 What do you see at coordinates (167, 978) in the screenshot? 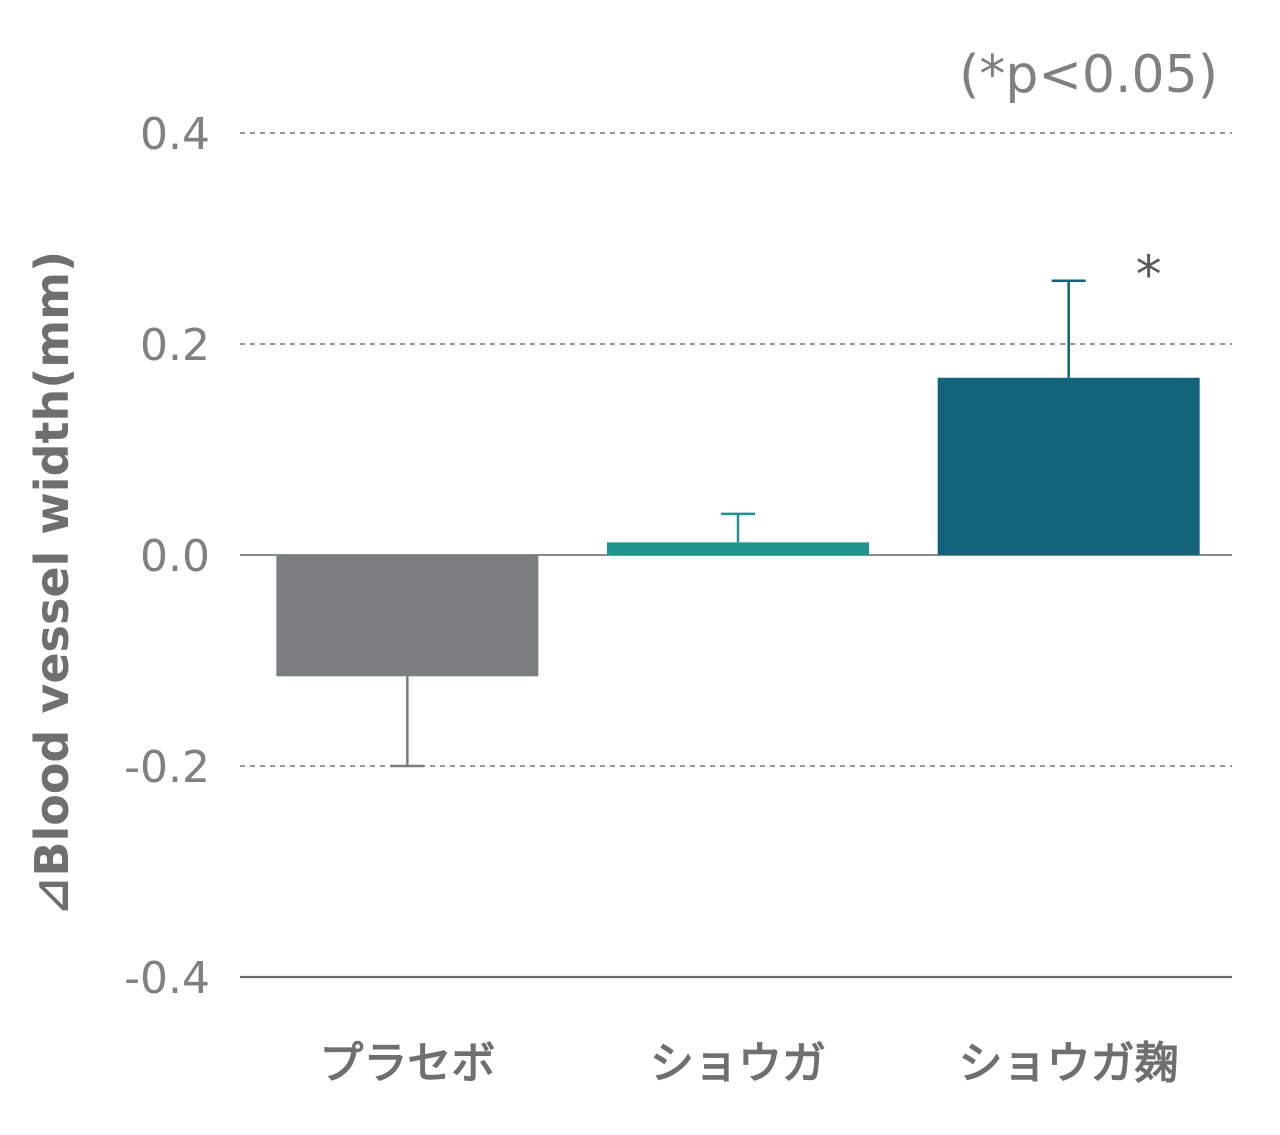
I see `y-tick-label: -0.4` at bounding box center [167, 978].